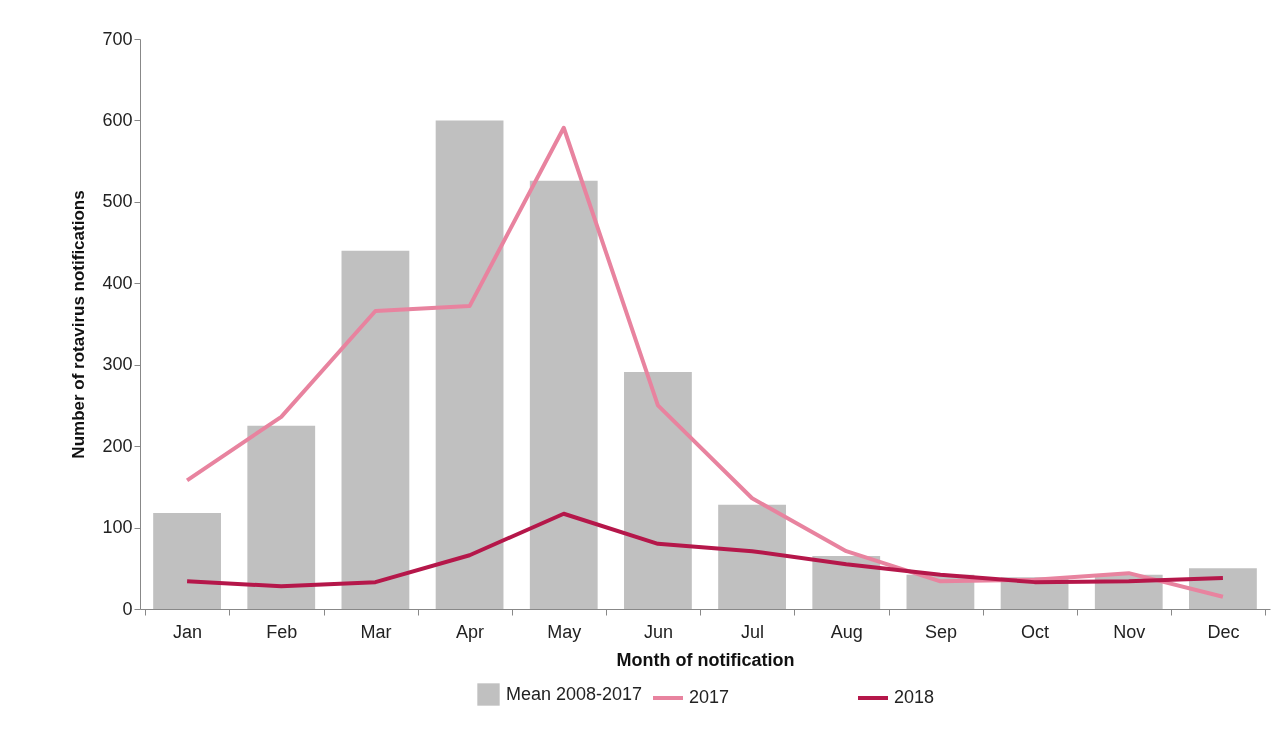 This screenshot has width=1285, height=731. What do you see at coordinates (376, 631) in the screenshot?
I see `x-tick-label: Mar` at bounding box center [376, 631].